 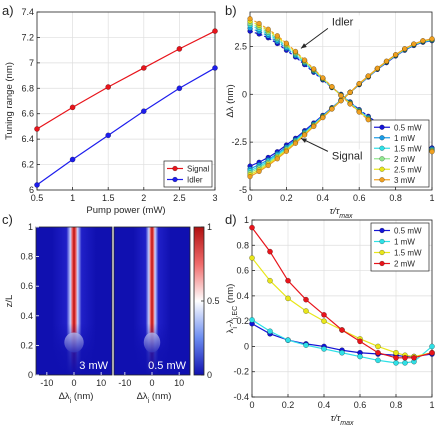 I want to click on b-legend, so click(x=400, y=153).